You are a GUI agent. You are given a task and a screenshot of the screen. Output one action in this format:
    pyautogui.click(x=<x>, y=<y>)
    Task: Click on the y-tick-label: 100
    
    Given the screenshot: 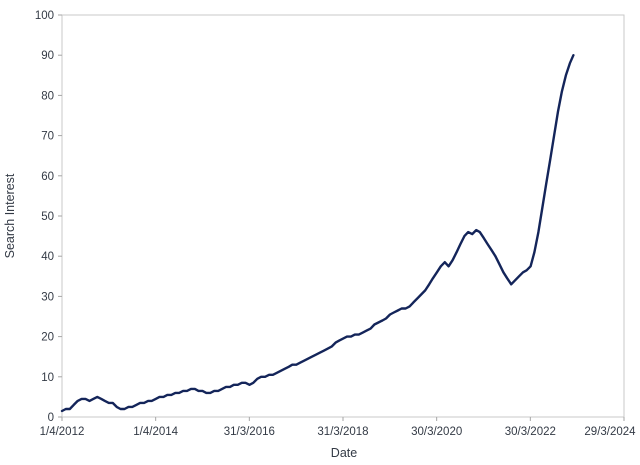 What is the action you would take?
    pyautogui.click(x=44, y=16)
    